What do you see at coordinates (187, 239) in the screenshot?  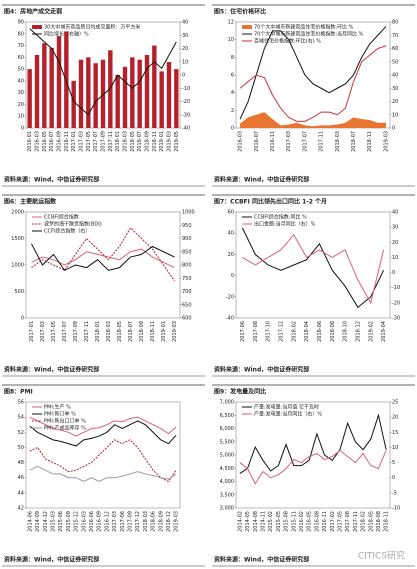 I see `y2-tick-label: 900` at bounding box center [187, 239].